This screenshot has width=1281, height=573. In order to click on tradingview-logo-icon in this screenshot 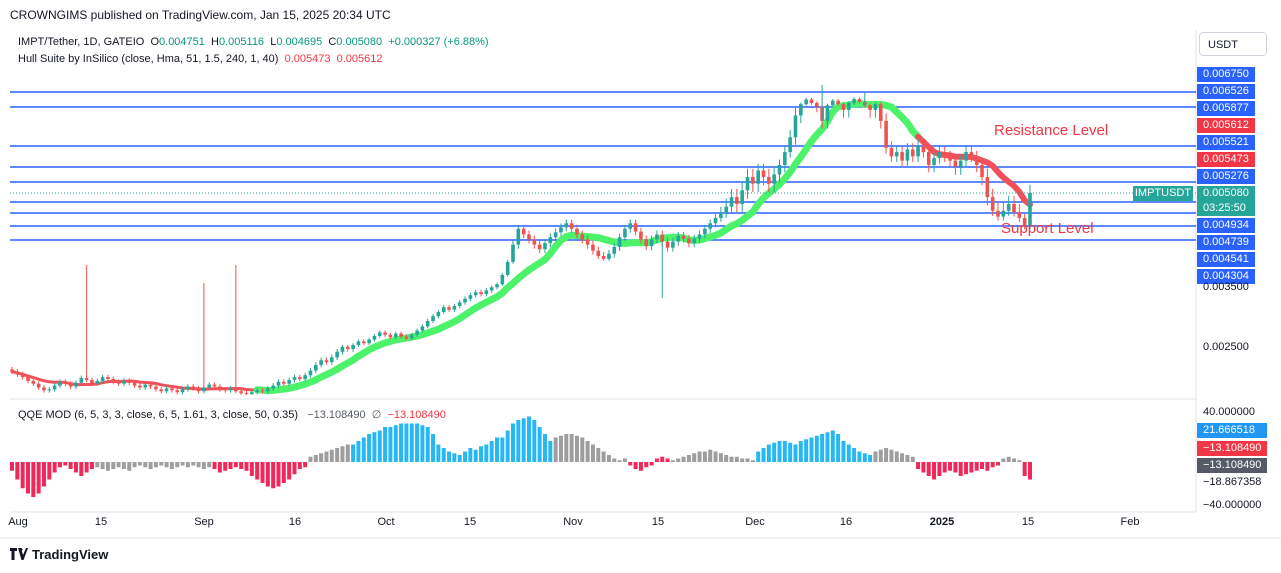, I will do `click(19, 554)`.